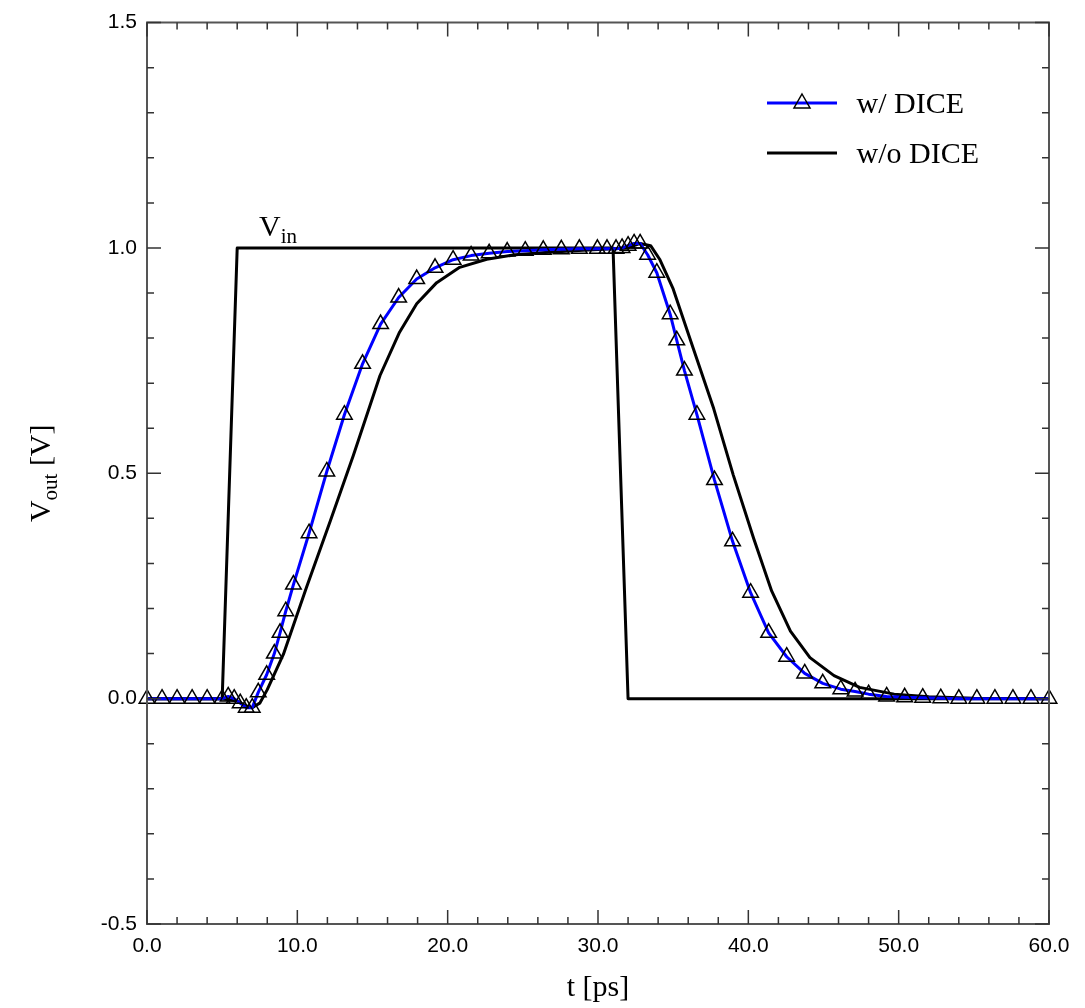 This screenshot has height=1008, width=1085. Describe the element at coordinates (748, 945) in the screenshot. I see `x-tick-label: 40.0` at that location.